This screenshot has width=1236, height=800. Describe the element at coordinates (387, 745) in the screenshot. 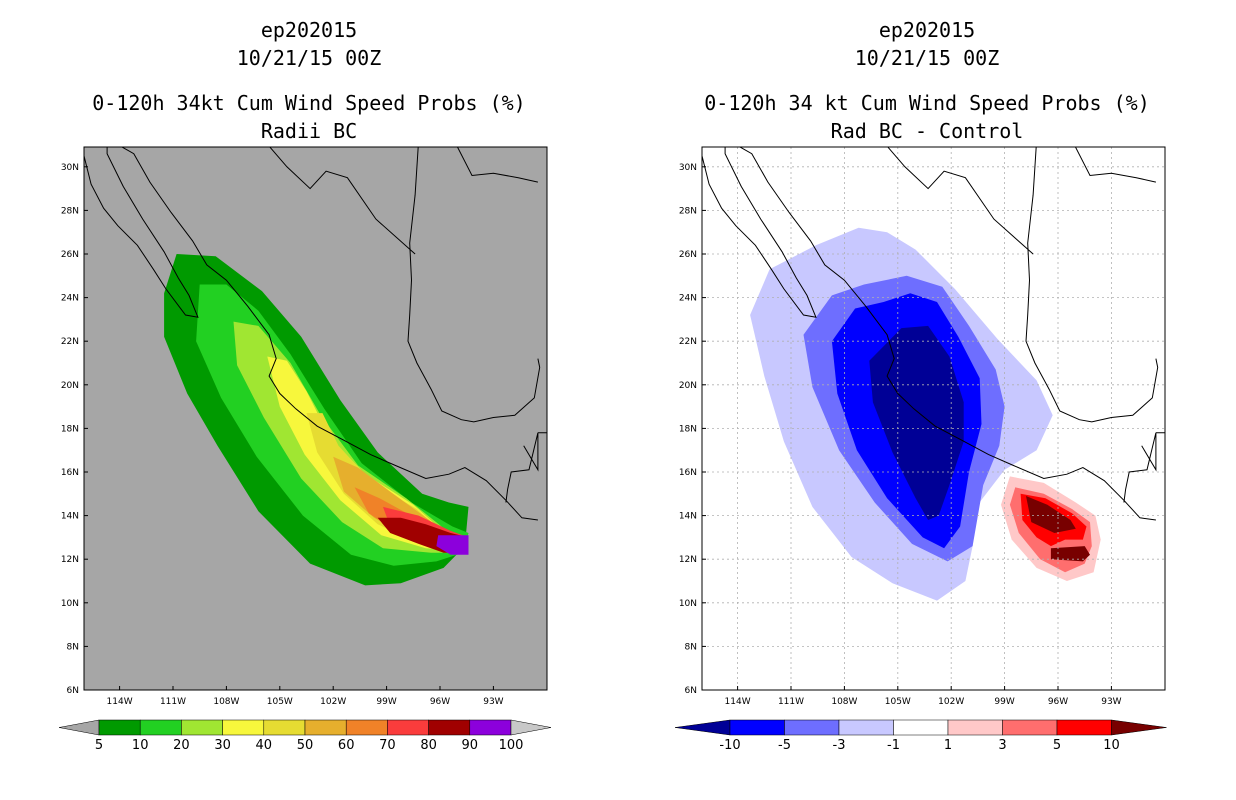

I see `colorbar-label-70: 70` at that location.